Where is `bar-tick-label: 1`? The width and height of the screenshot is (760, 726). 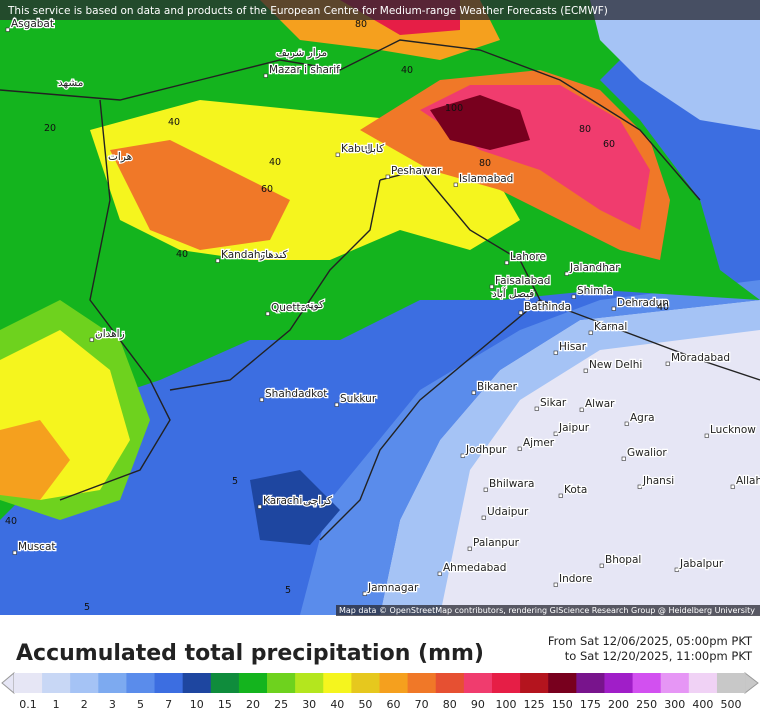
bar-tick-label: 1 is located at coordinates (56, 704).